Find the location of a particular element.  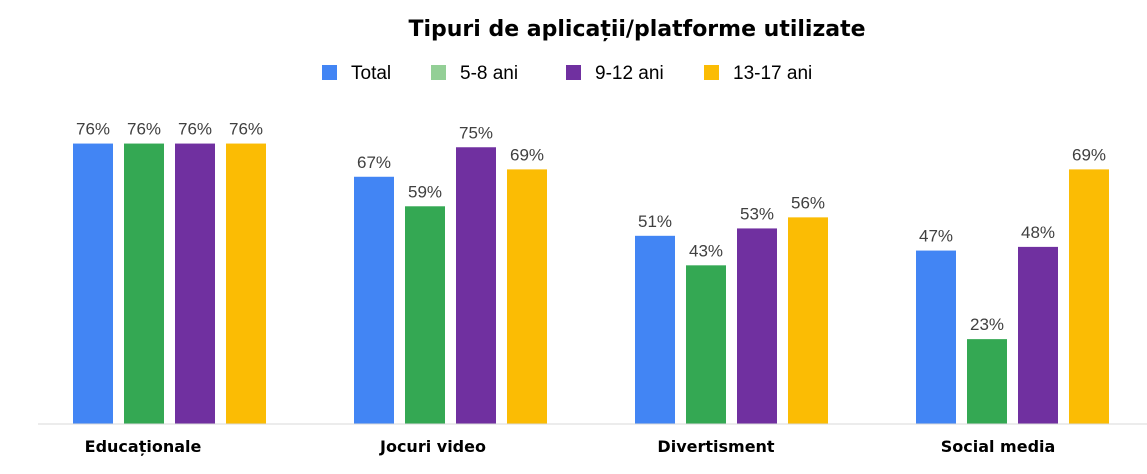

data-label: 48% is located at coordinates (1038, 232).